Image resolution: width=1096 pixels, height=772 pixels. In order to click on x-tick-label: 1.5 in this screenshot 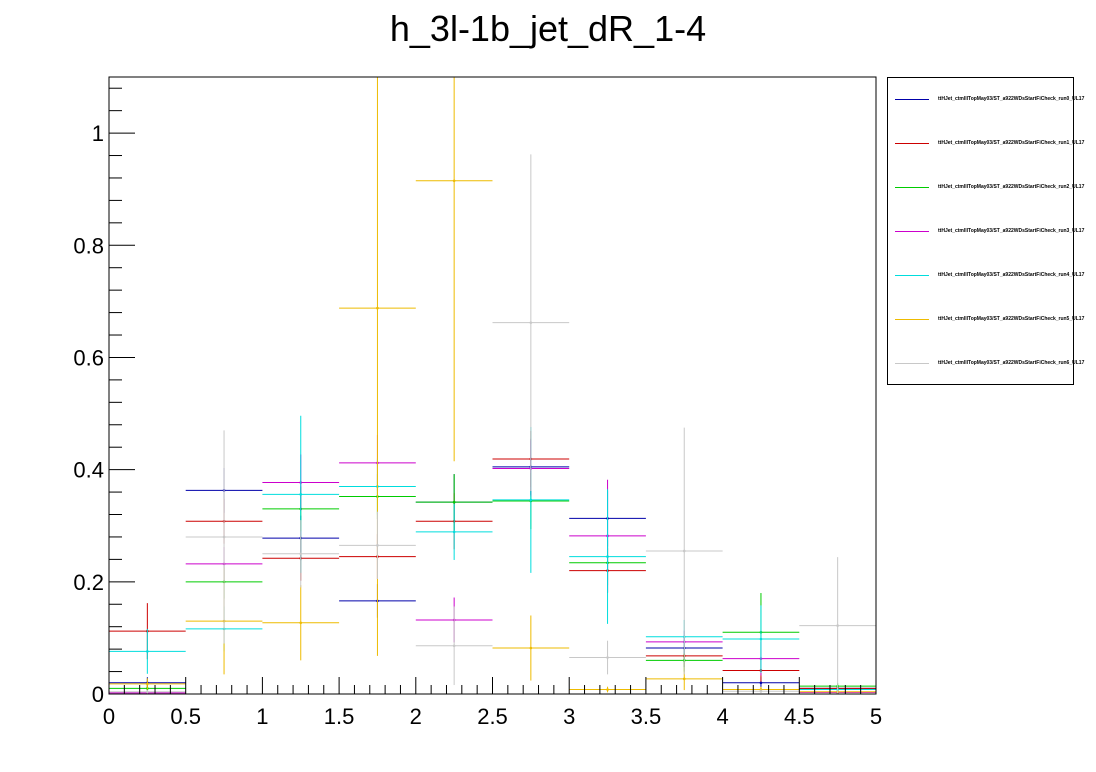, I will do `click(339, 716)`.